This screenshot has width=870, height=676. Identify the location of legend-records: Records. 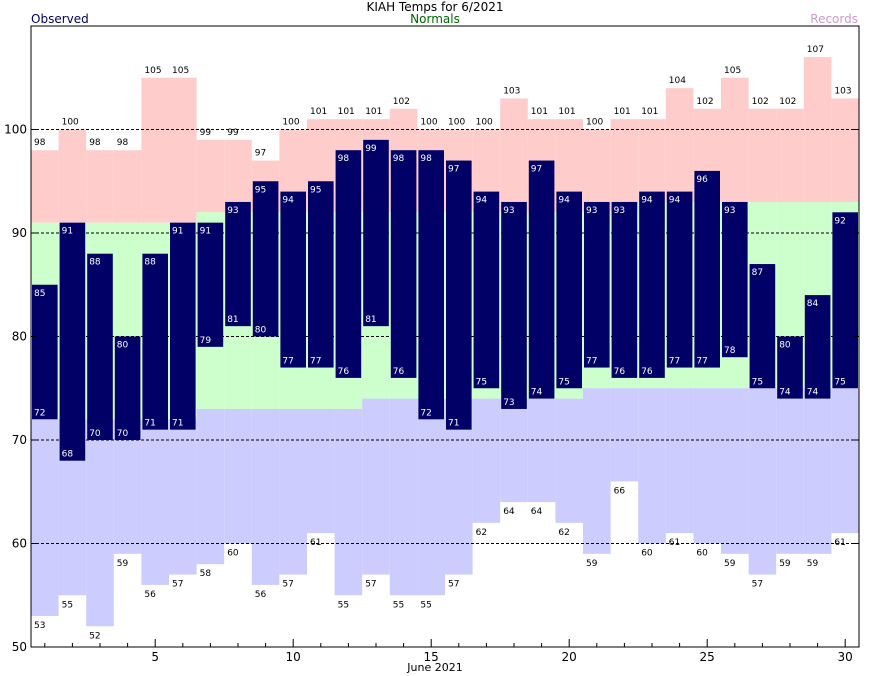
(834, 19).